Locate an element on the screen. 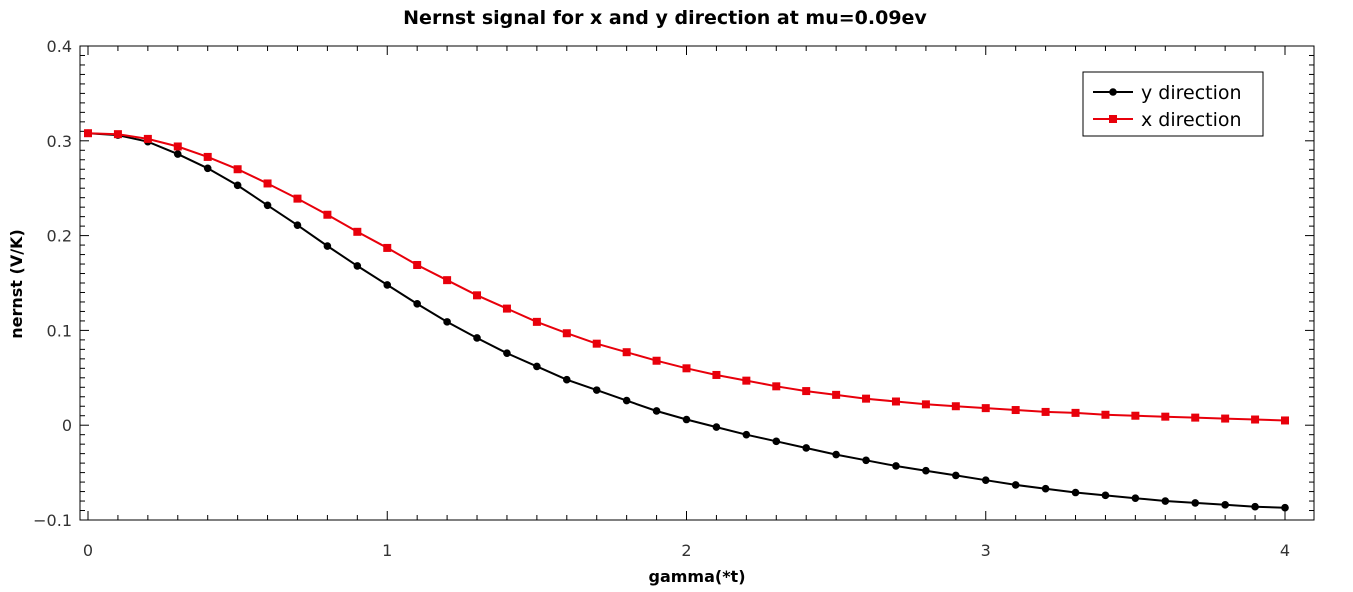 The image size is (1353, 592). legend-label: y direction is located at coordinates (1191, 93).